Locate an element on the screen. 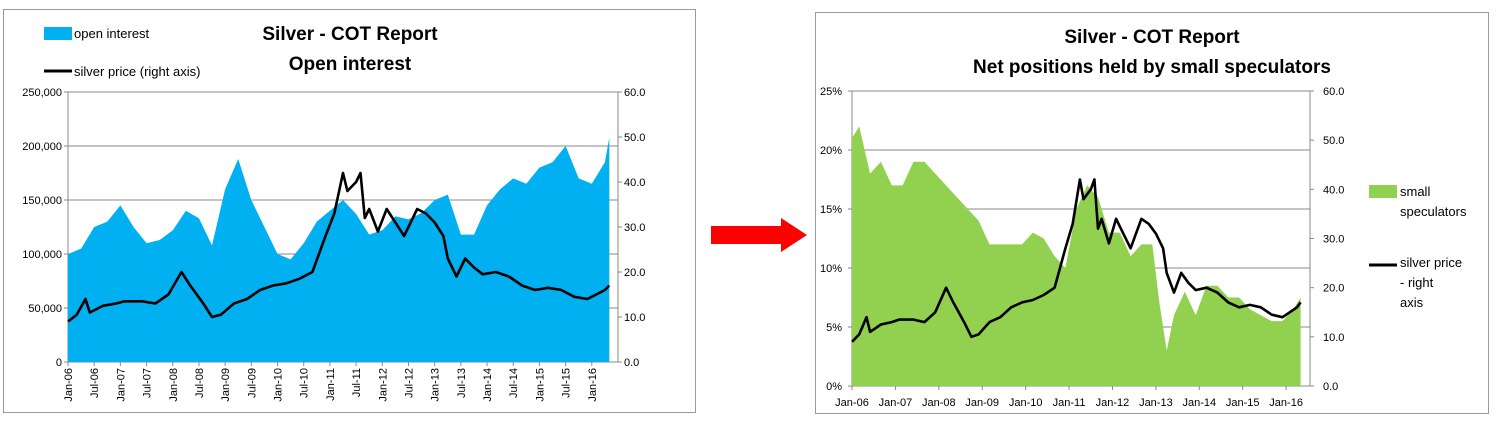 This screenshot has width=1497, height=424. y-left-tick-label: 250,000 is located at coordinates (42, 93).